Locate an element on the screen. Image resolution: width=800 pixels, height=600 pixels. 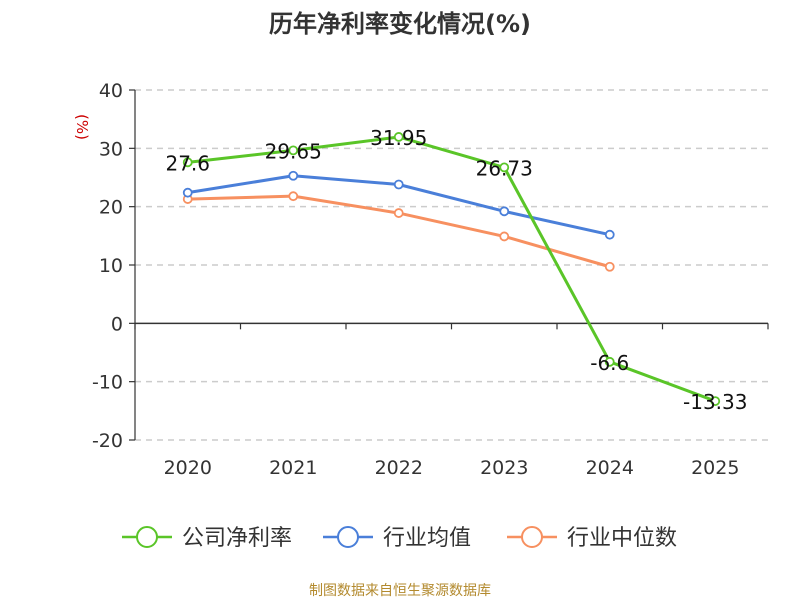
x-tick-label: 2024 is located at coordinates (610, 468).